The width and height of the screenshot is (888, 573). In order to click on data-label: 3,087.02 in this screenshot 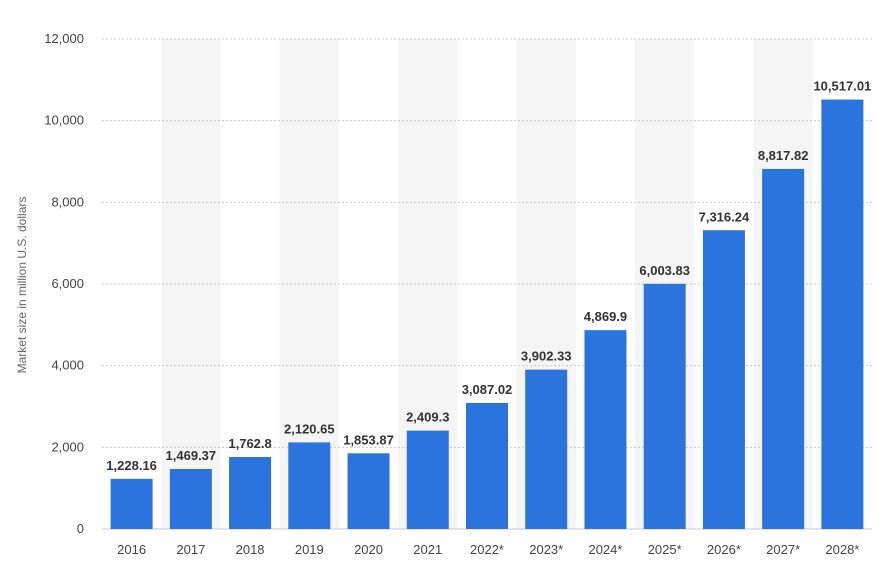, I will do `click(487, 389)`.